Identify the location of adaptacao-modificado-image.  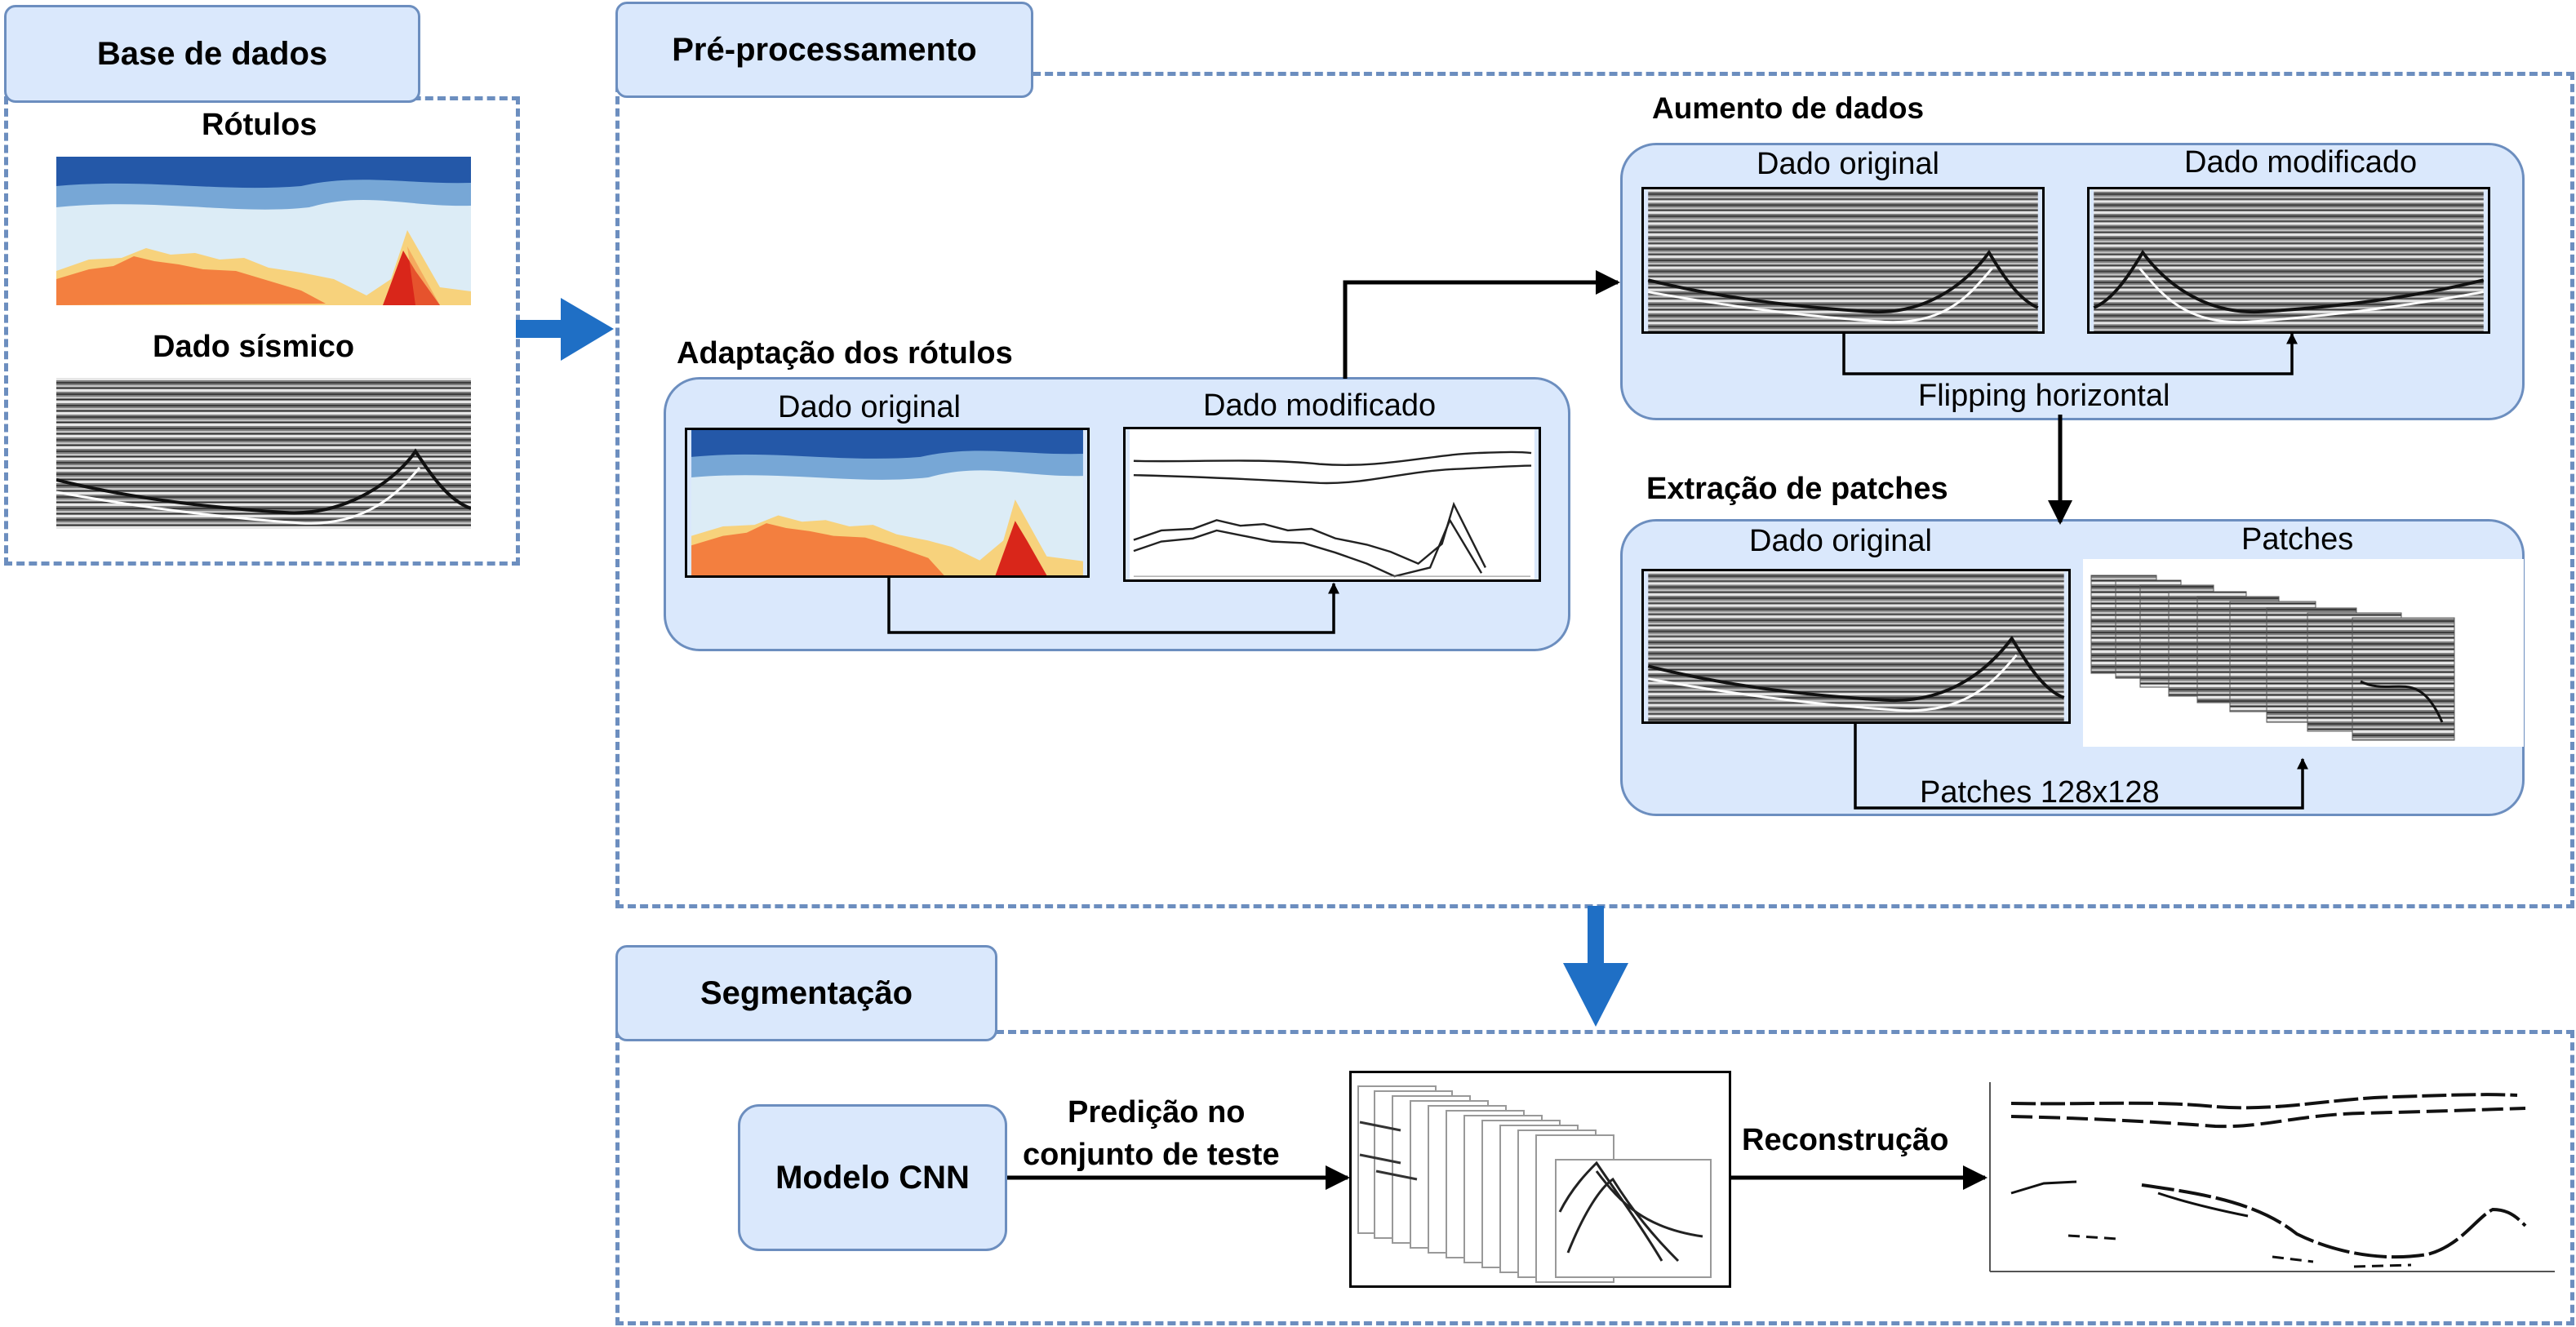
(1332, 504).